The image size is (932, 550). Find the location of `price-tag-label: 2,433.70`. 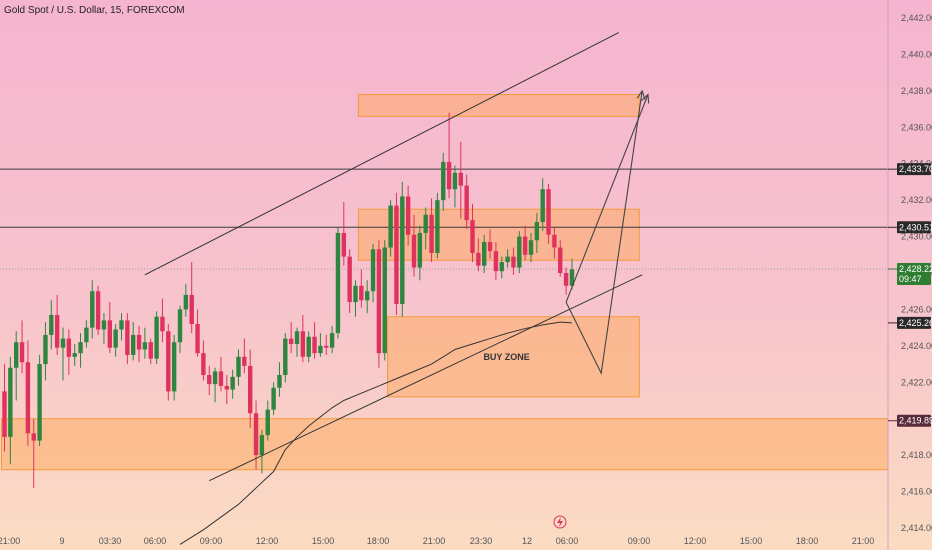

price-tag-label: 2,433.70 is located at coordinates (915, 169).